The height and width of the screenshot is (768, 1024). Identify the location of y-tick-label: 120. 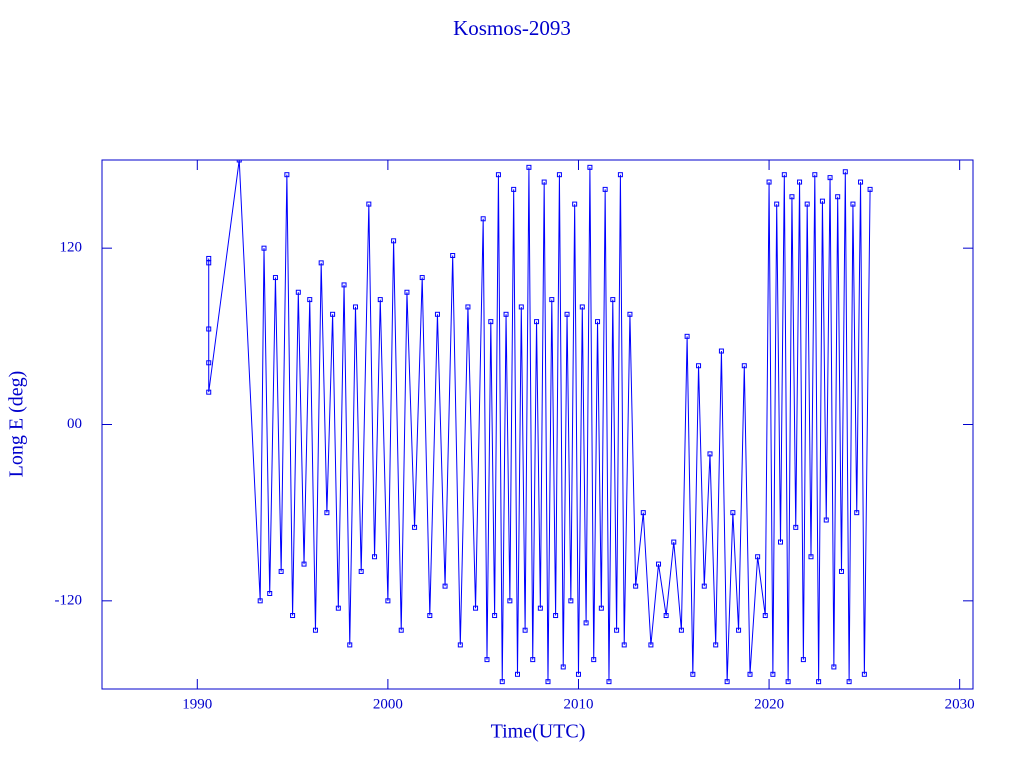
(71, 248).